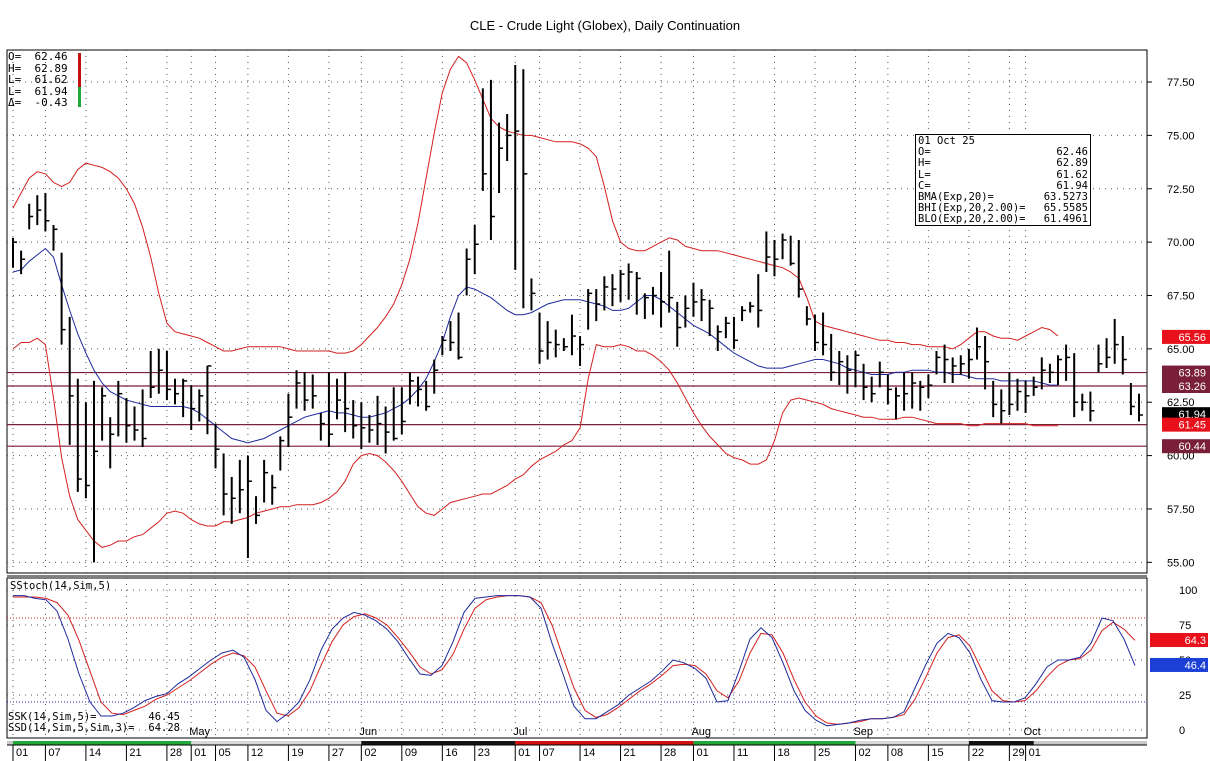  I want to click on price-tick-label: 77.50, so click(1181, 83).